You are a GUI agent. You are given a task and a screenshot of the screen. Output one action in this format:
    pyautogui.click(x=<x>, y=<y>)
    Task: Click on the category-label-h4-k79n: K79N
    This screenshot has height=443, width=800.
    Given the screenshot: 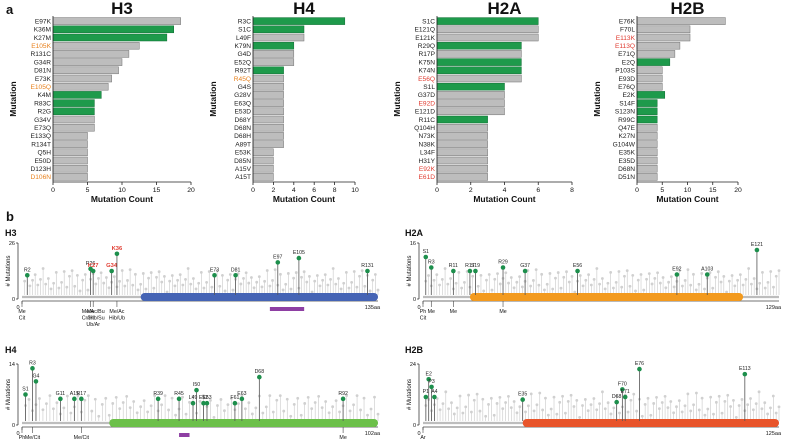 What is the action you would take?
    pyautogui.click(x=243, y=46)
    